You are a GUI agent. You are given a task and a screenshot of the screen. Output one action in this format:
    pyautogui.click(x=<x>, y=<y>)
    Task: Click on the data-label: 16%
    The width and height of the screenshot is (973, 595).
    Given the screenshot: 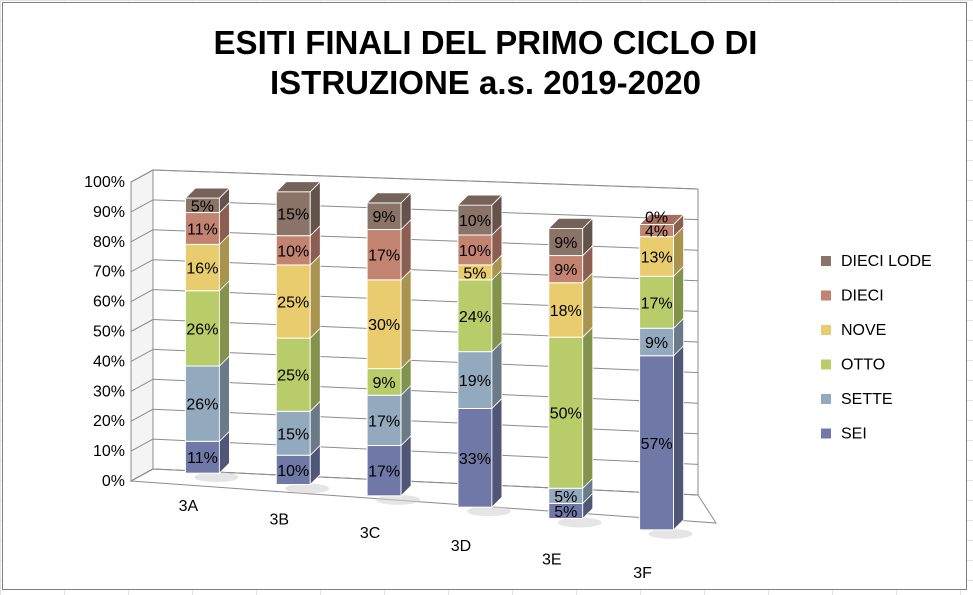 What is the action you would take?
    pyautogui.click(x=202, y=269)
    